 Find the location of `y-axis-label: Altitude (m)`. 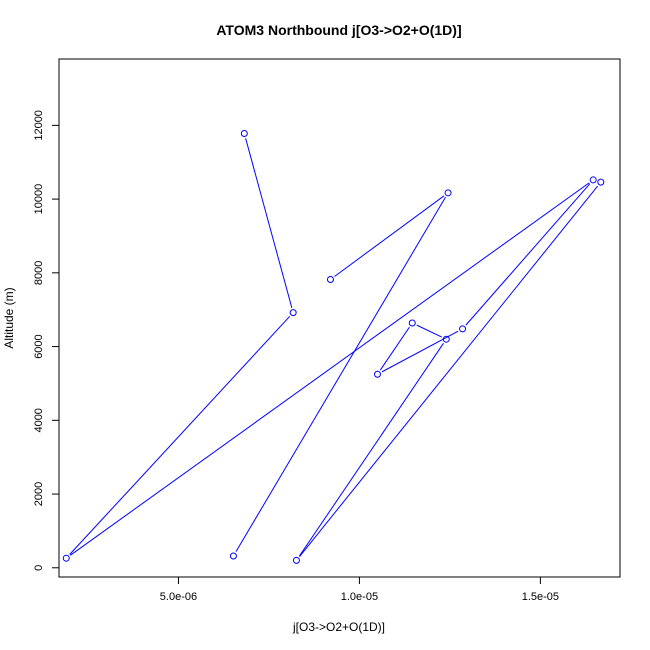

y-axis-label: Altitude (m) is located at coordinates (9, 317).